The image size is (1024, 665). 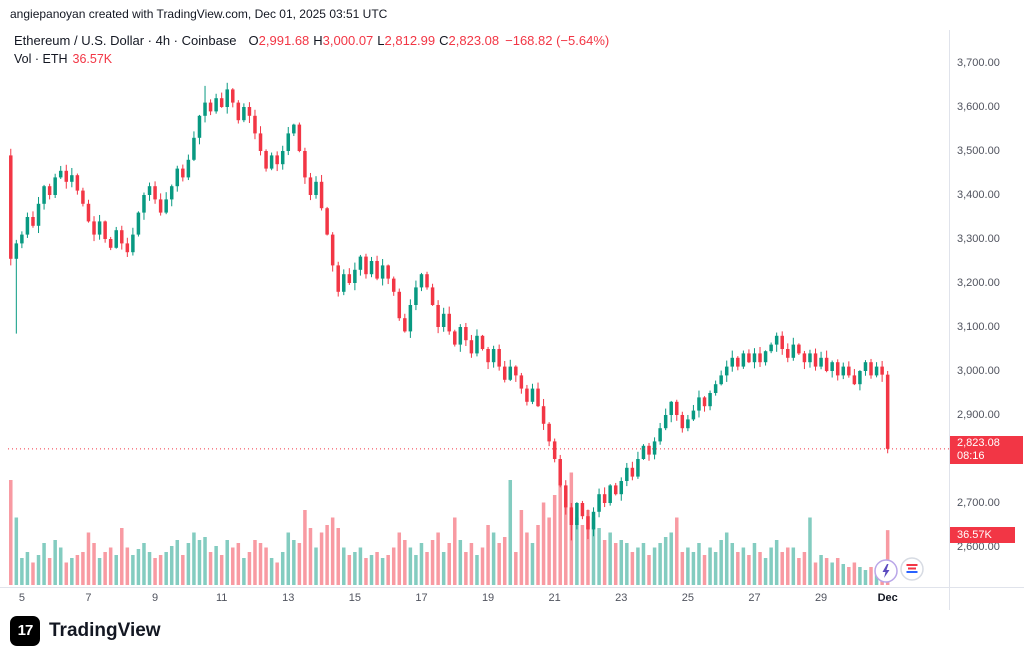 What do you see at coordinates (88, 598) in the screenshot?
I see `time-axis-label: 7` at bounding box center [88, 598].